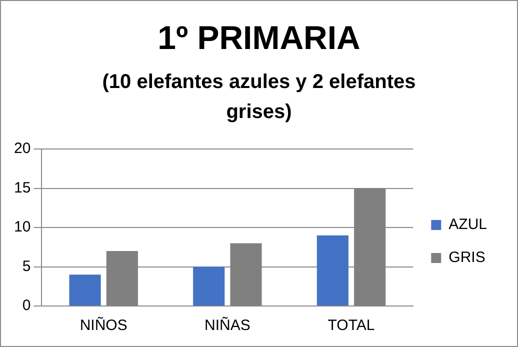  I want to click on x-tick-label: NIÑOS, so click(104, 325).